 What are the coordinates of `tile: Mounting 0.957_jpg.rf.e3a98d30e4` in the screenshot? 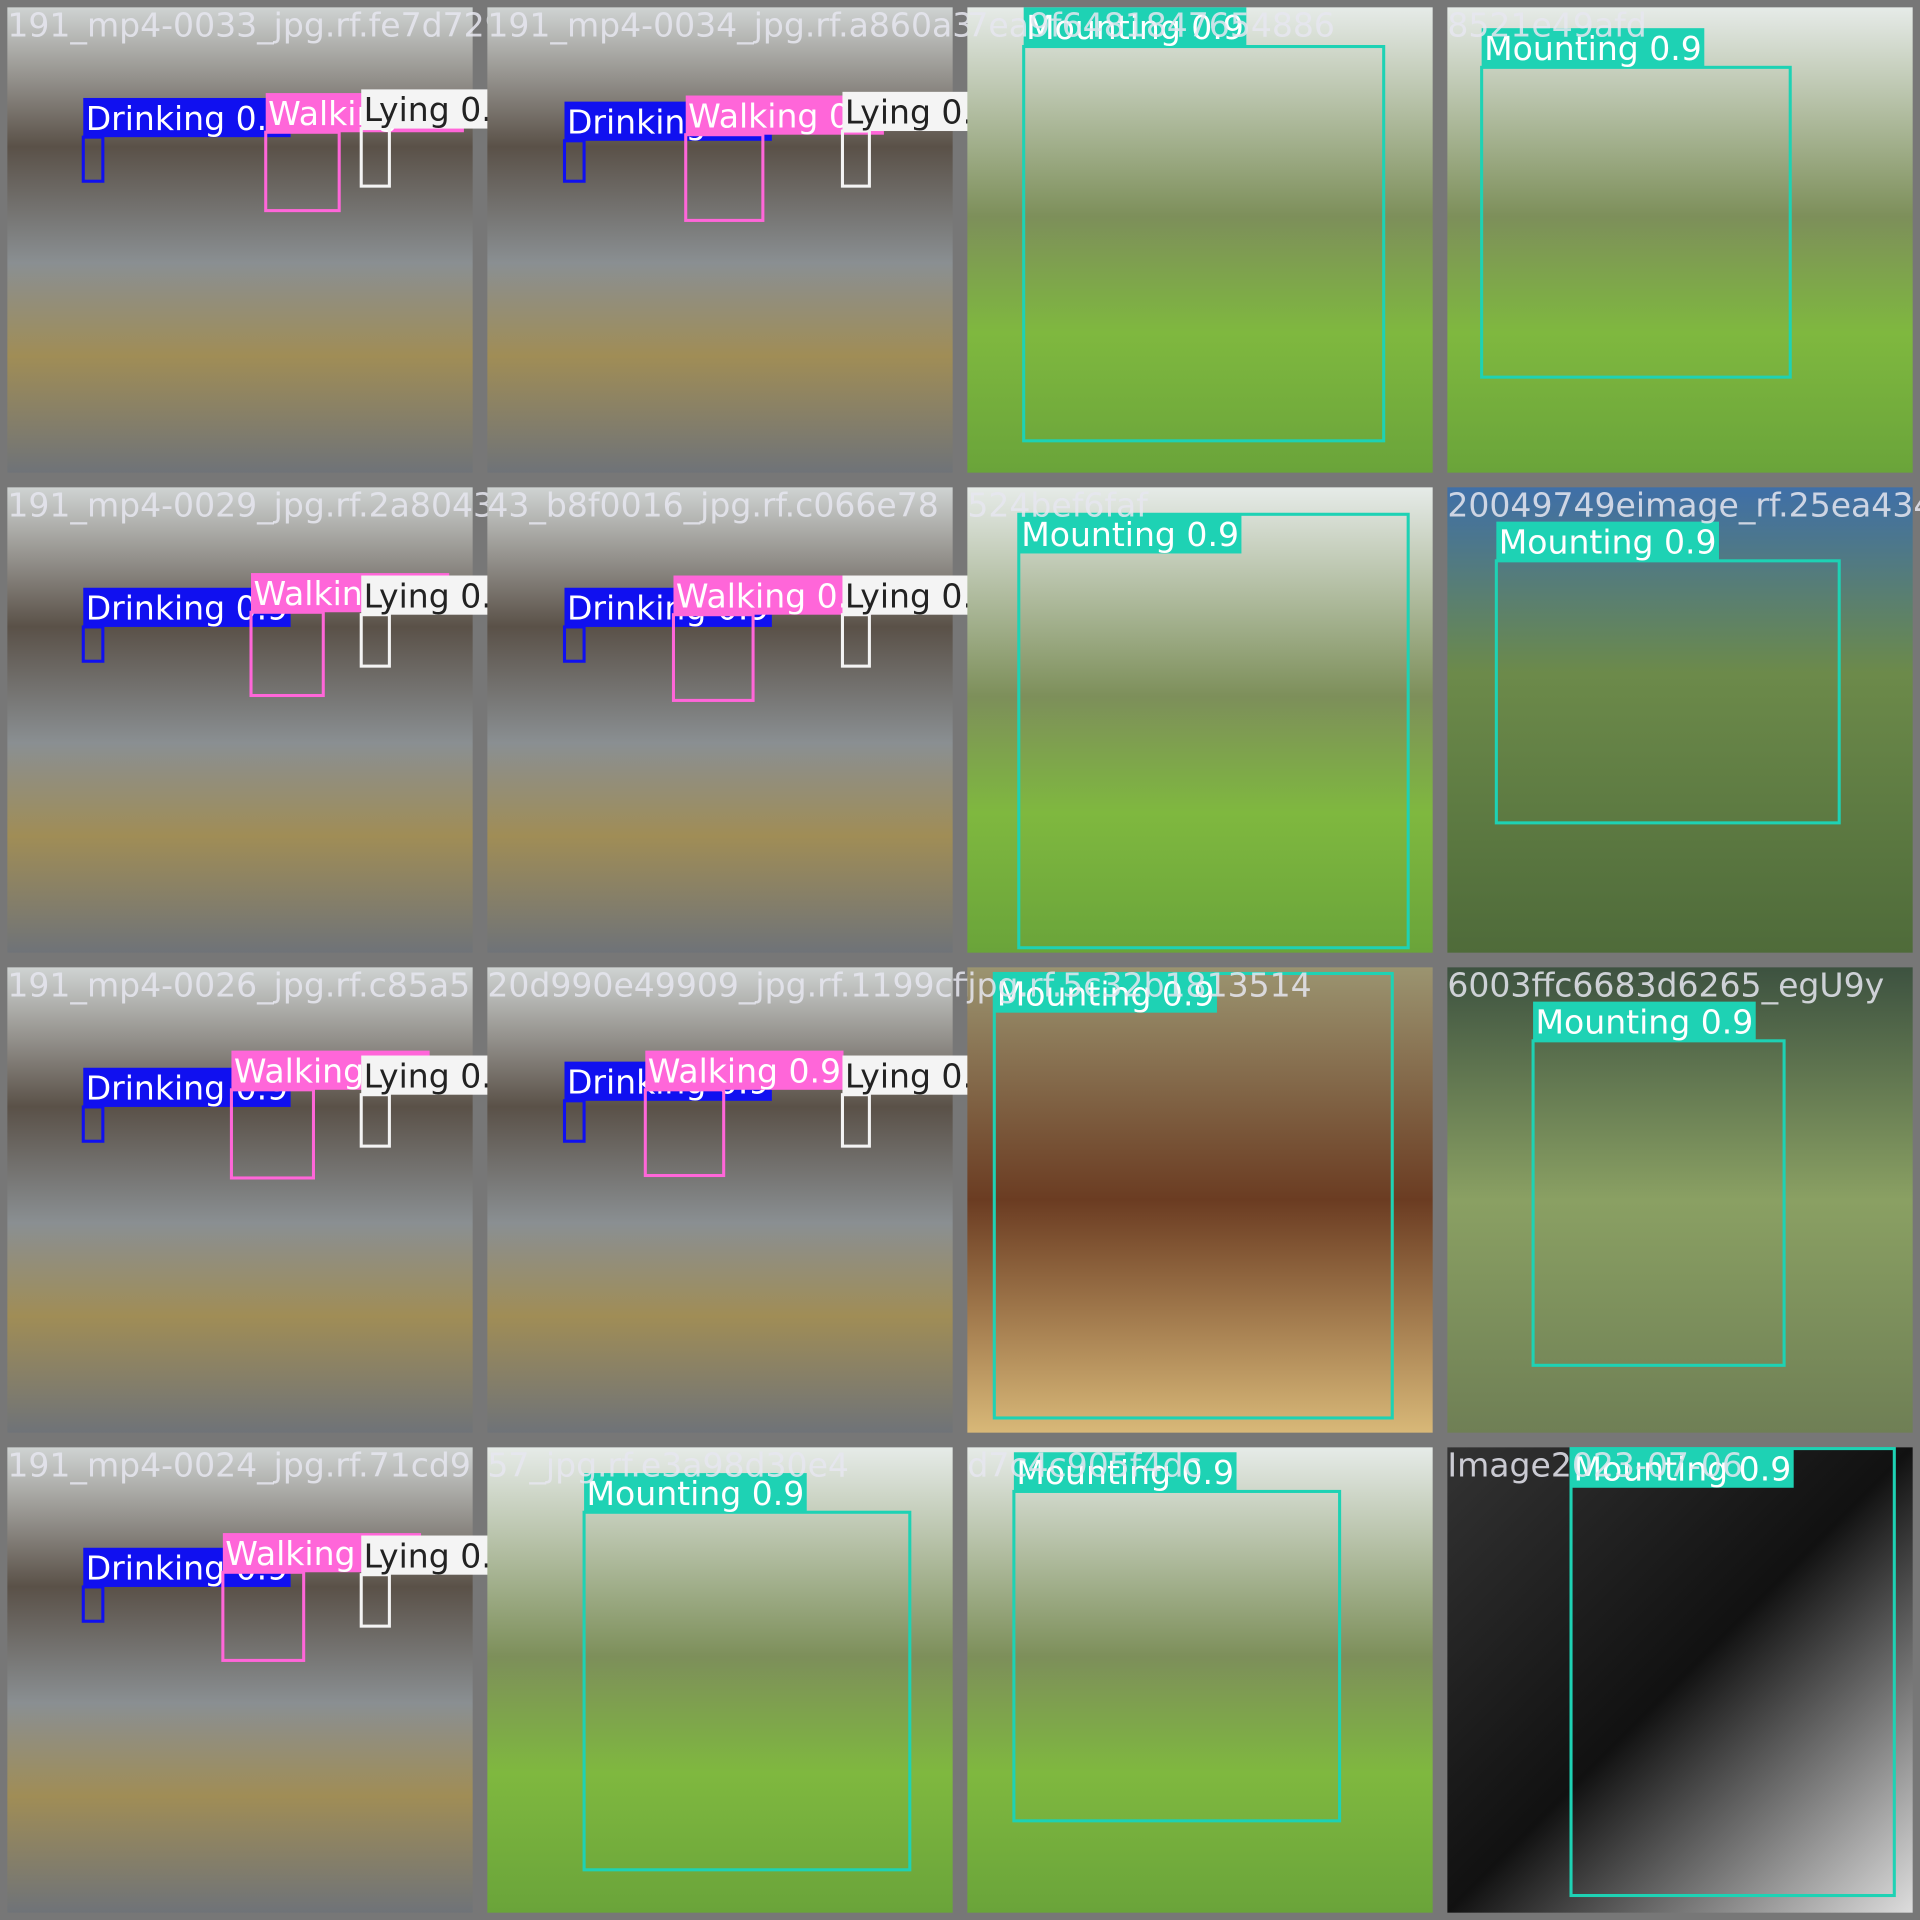 It's located at (720, 1679).